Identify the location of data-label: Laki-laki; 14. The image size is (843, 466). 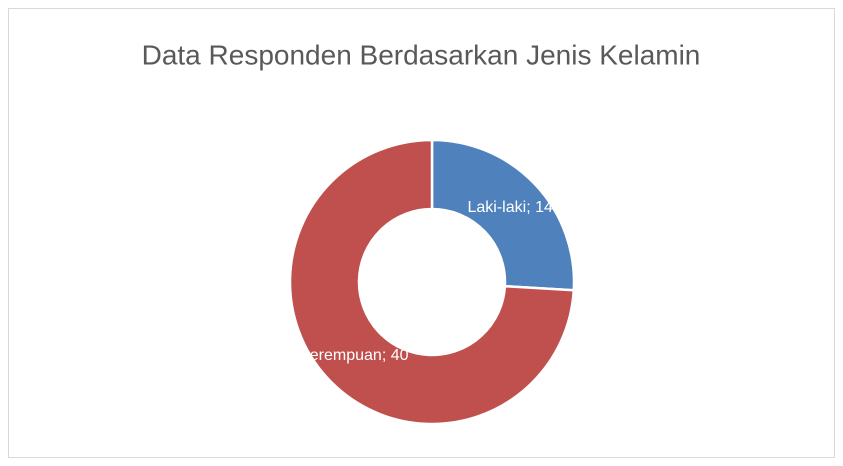
(510, 207).